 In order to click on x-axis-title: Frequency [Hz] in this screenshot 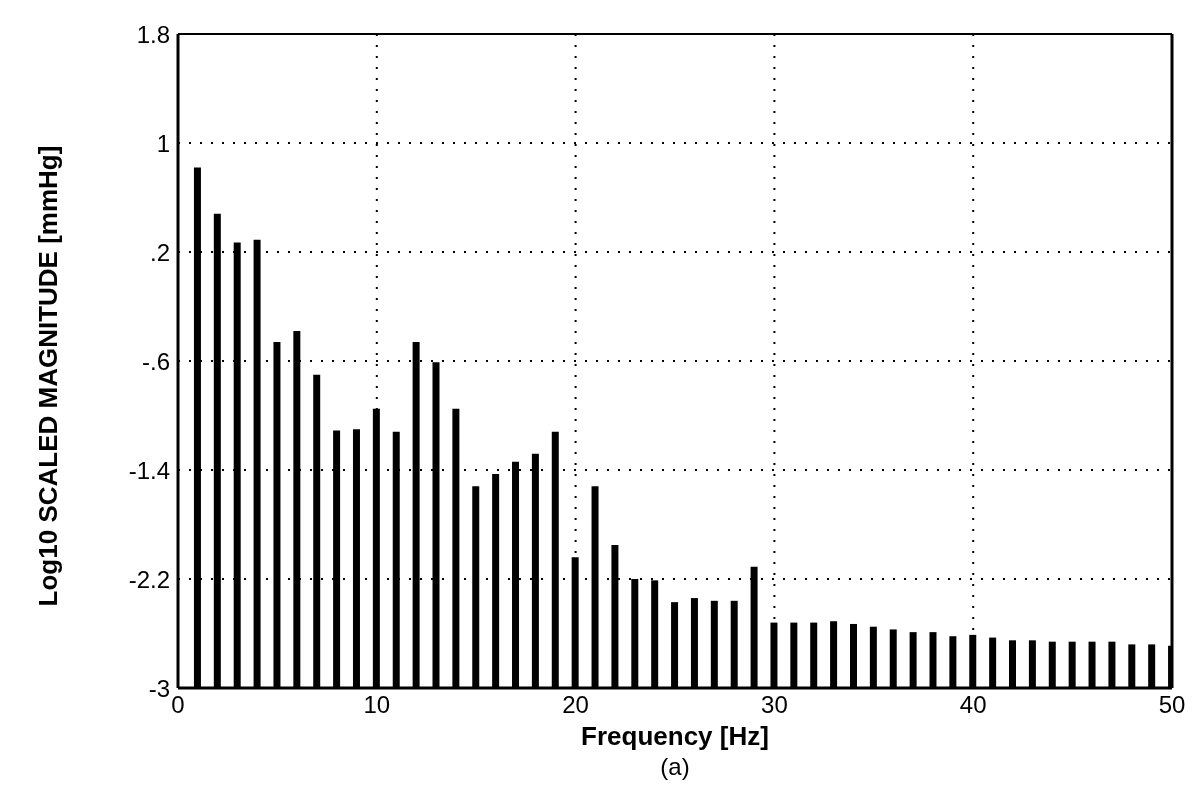, I will do `click(675, 736)`.